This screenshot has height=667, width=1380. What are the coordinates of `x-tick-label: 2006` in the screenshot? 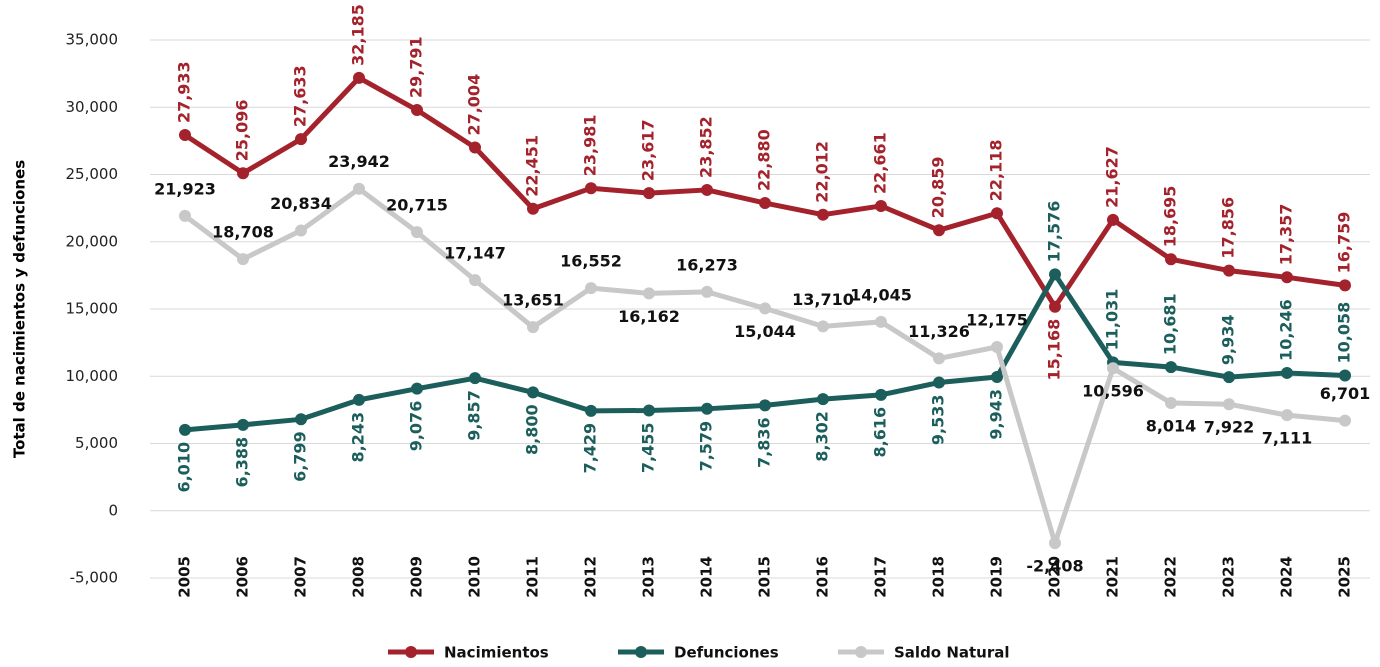 It's located at (243, 577).